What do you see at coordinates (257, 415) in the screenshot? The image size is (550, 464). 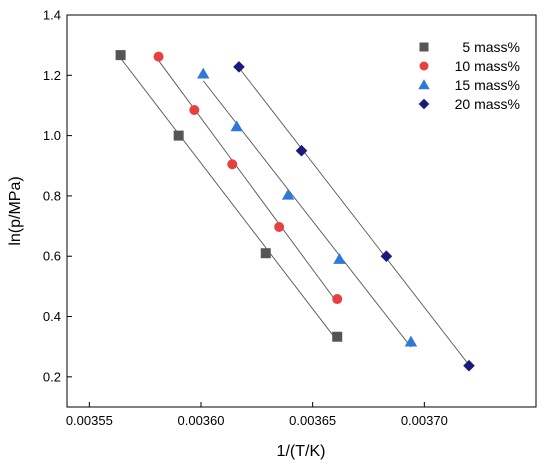 I see `x-axis-ticks: 0.00355 0.00360 0.00365 0.00370` at bounding box center [257, 415].